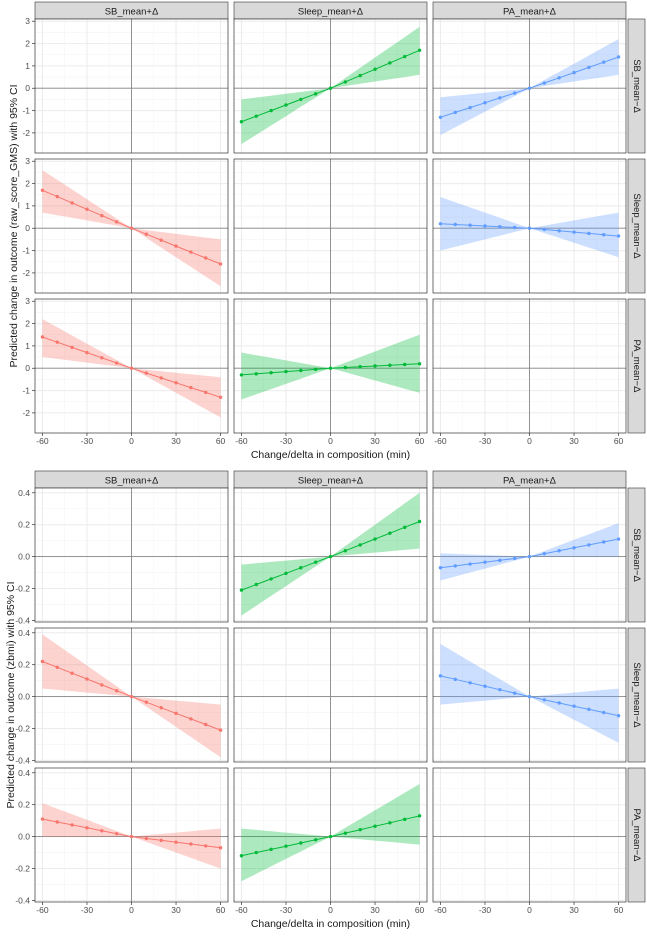  I want to click on y-tick-label: 1, so click(27, 66).